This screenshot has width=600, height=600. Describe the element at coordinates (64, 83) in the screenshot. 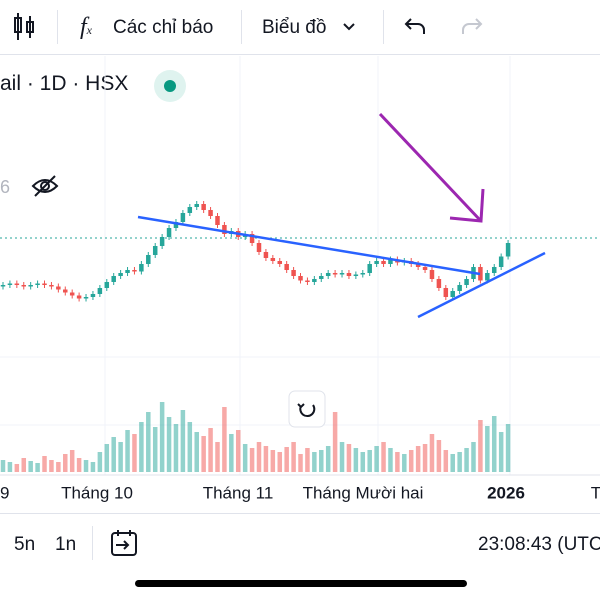

I see `symbol-header: ail · 1D · HSX` at that location.